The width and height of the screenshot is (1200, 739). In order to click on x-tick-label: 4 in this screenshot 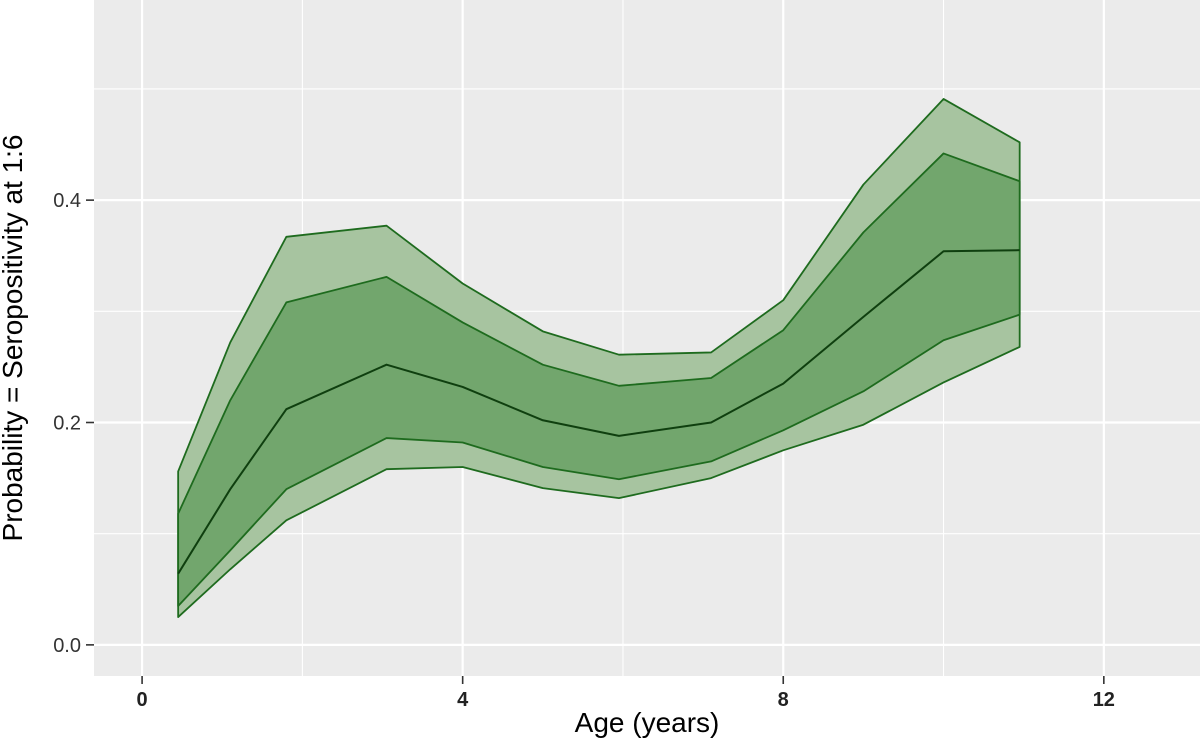, I will do `click(463, 700)`.